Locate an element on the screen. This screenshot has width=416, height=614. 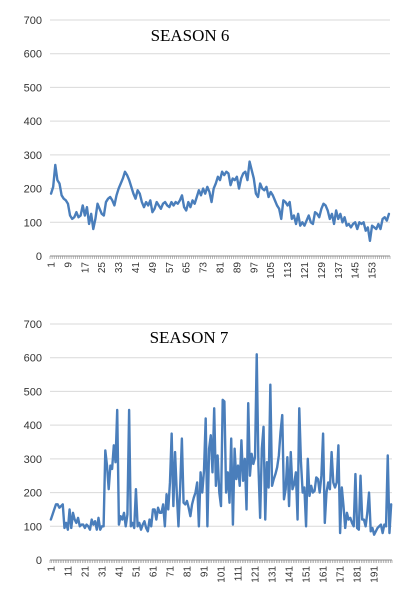
x-tick-label: 41 is located at coordinates (119, 572).